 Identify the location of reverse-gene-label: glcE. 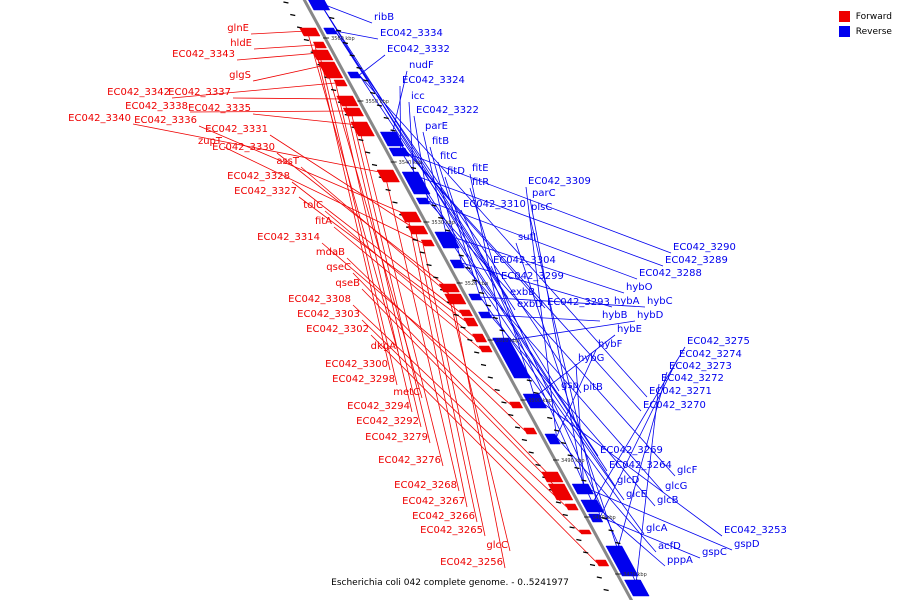
(636, 494).